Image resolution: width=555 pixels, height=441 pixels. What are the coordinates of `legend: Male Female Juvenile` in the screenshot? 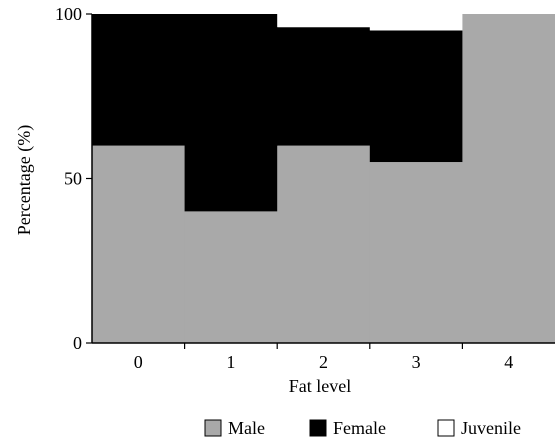 It's located at (362, 428).